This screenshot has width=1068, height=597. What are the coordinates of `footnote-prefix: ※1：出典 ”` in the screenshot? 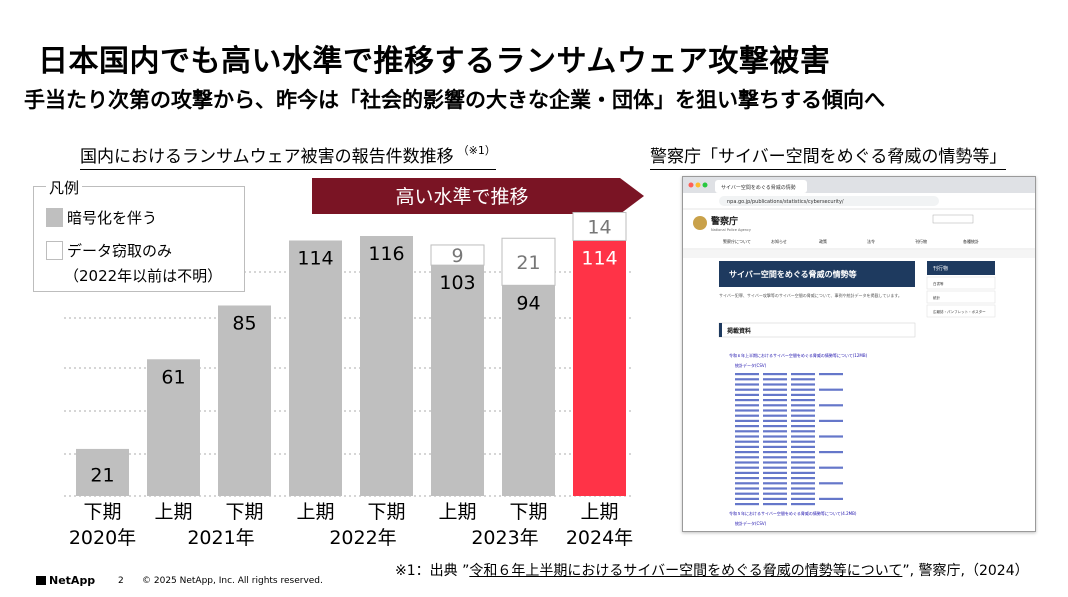 It's located at (432, 571).